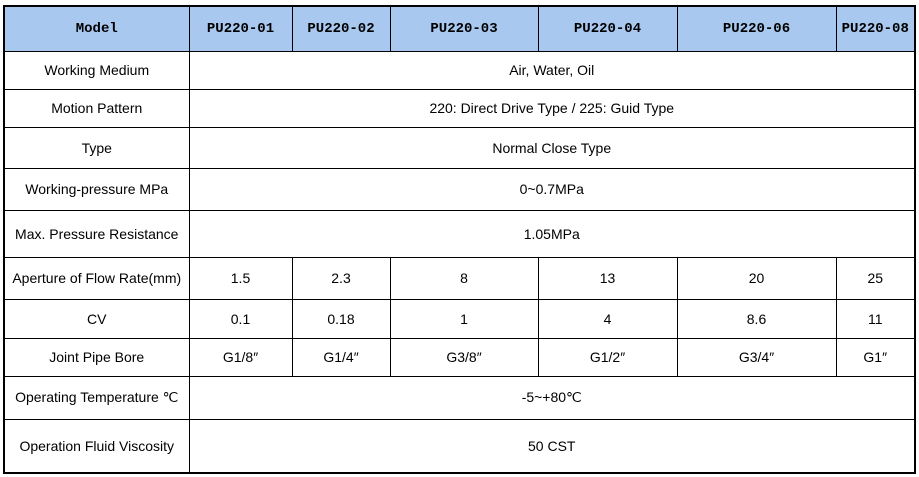 The width and height of the screenshot is (919, 477). What do you see at coordinates (96, 397) in the screenshot?
I see `row-label: Operating Temperature ℃` at bounding box center [96, 397].